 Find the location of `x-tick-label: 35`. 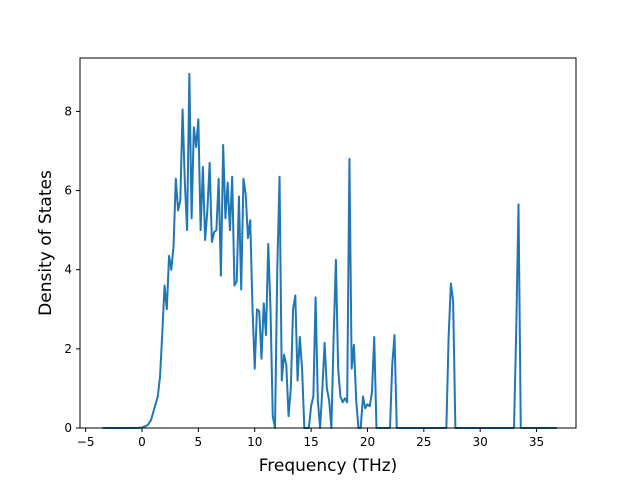

x-tick-label: 35 is located at coordinates (536, 442).